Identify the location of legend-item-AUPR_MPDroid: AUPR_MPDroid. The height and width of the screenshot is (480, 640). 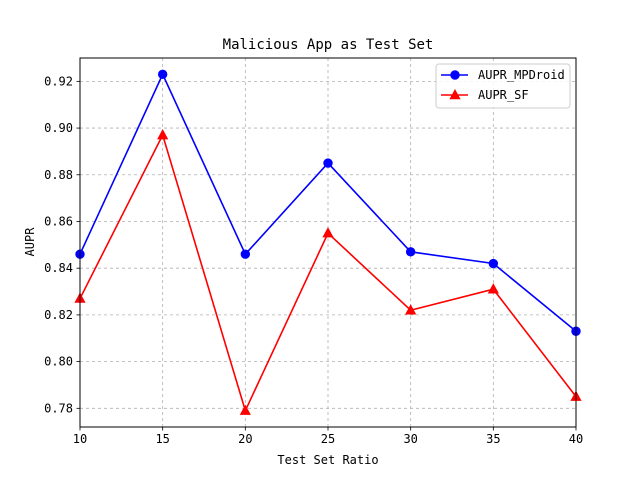
(503, 75).